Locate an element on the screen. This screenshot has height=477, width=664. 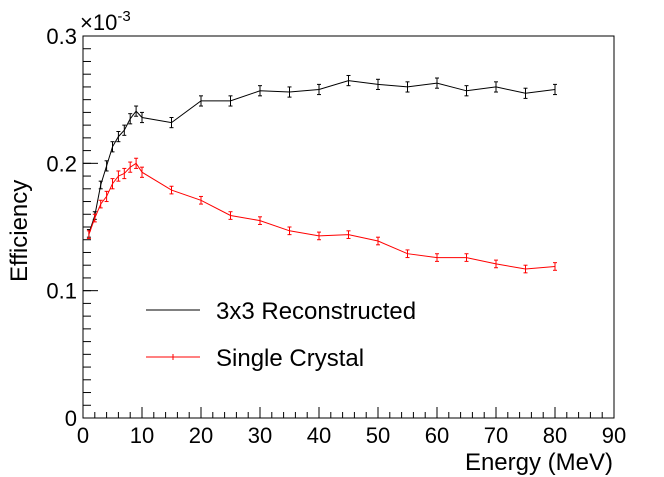
x-tick-label: 30 is located at coordinates (260, 435).